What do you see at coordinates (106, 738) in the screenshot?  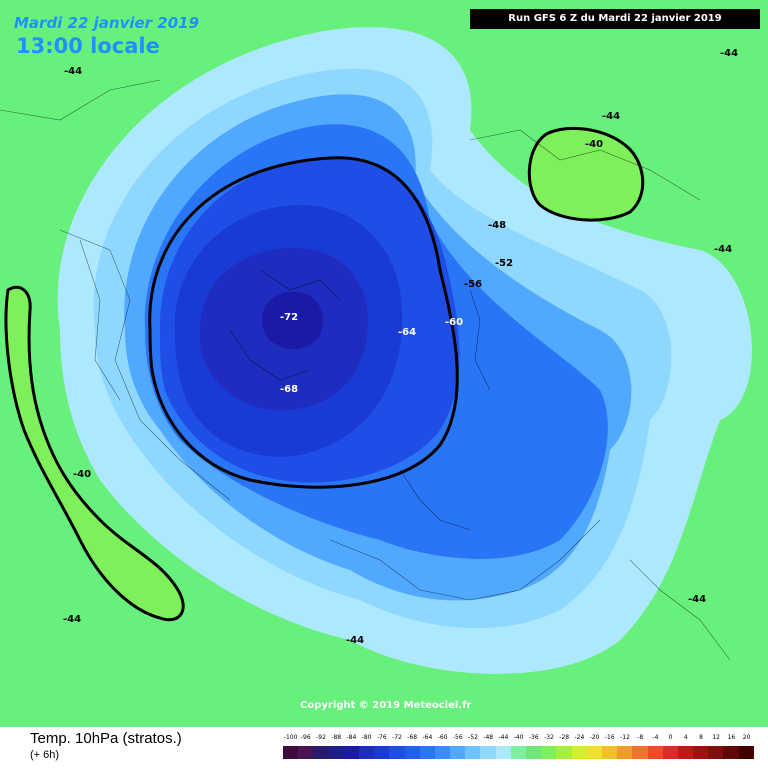 I see `variable-title: Temp. 10hPa (stratos.)` at bounding box center [106, 738].